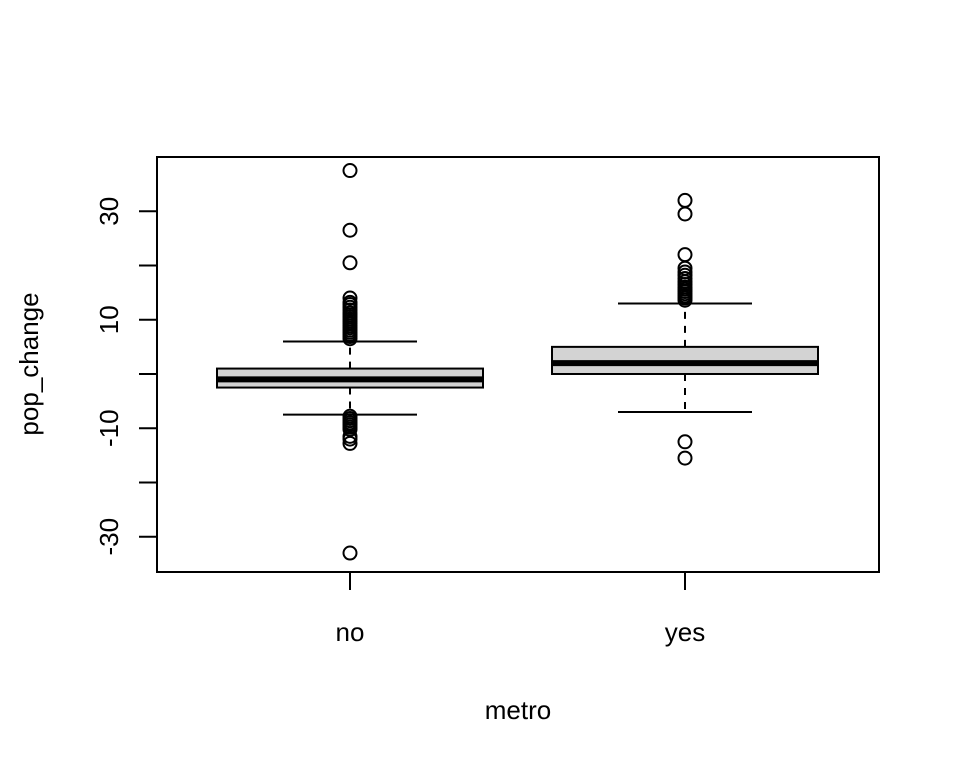  I want to click on y-tick-label: -30, so click(109, 537).